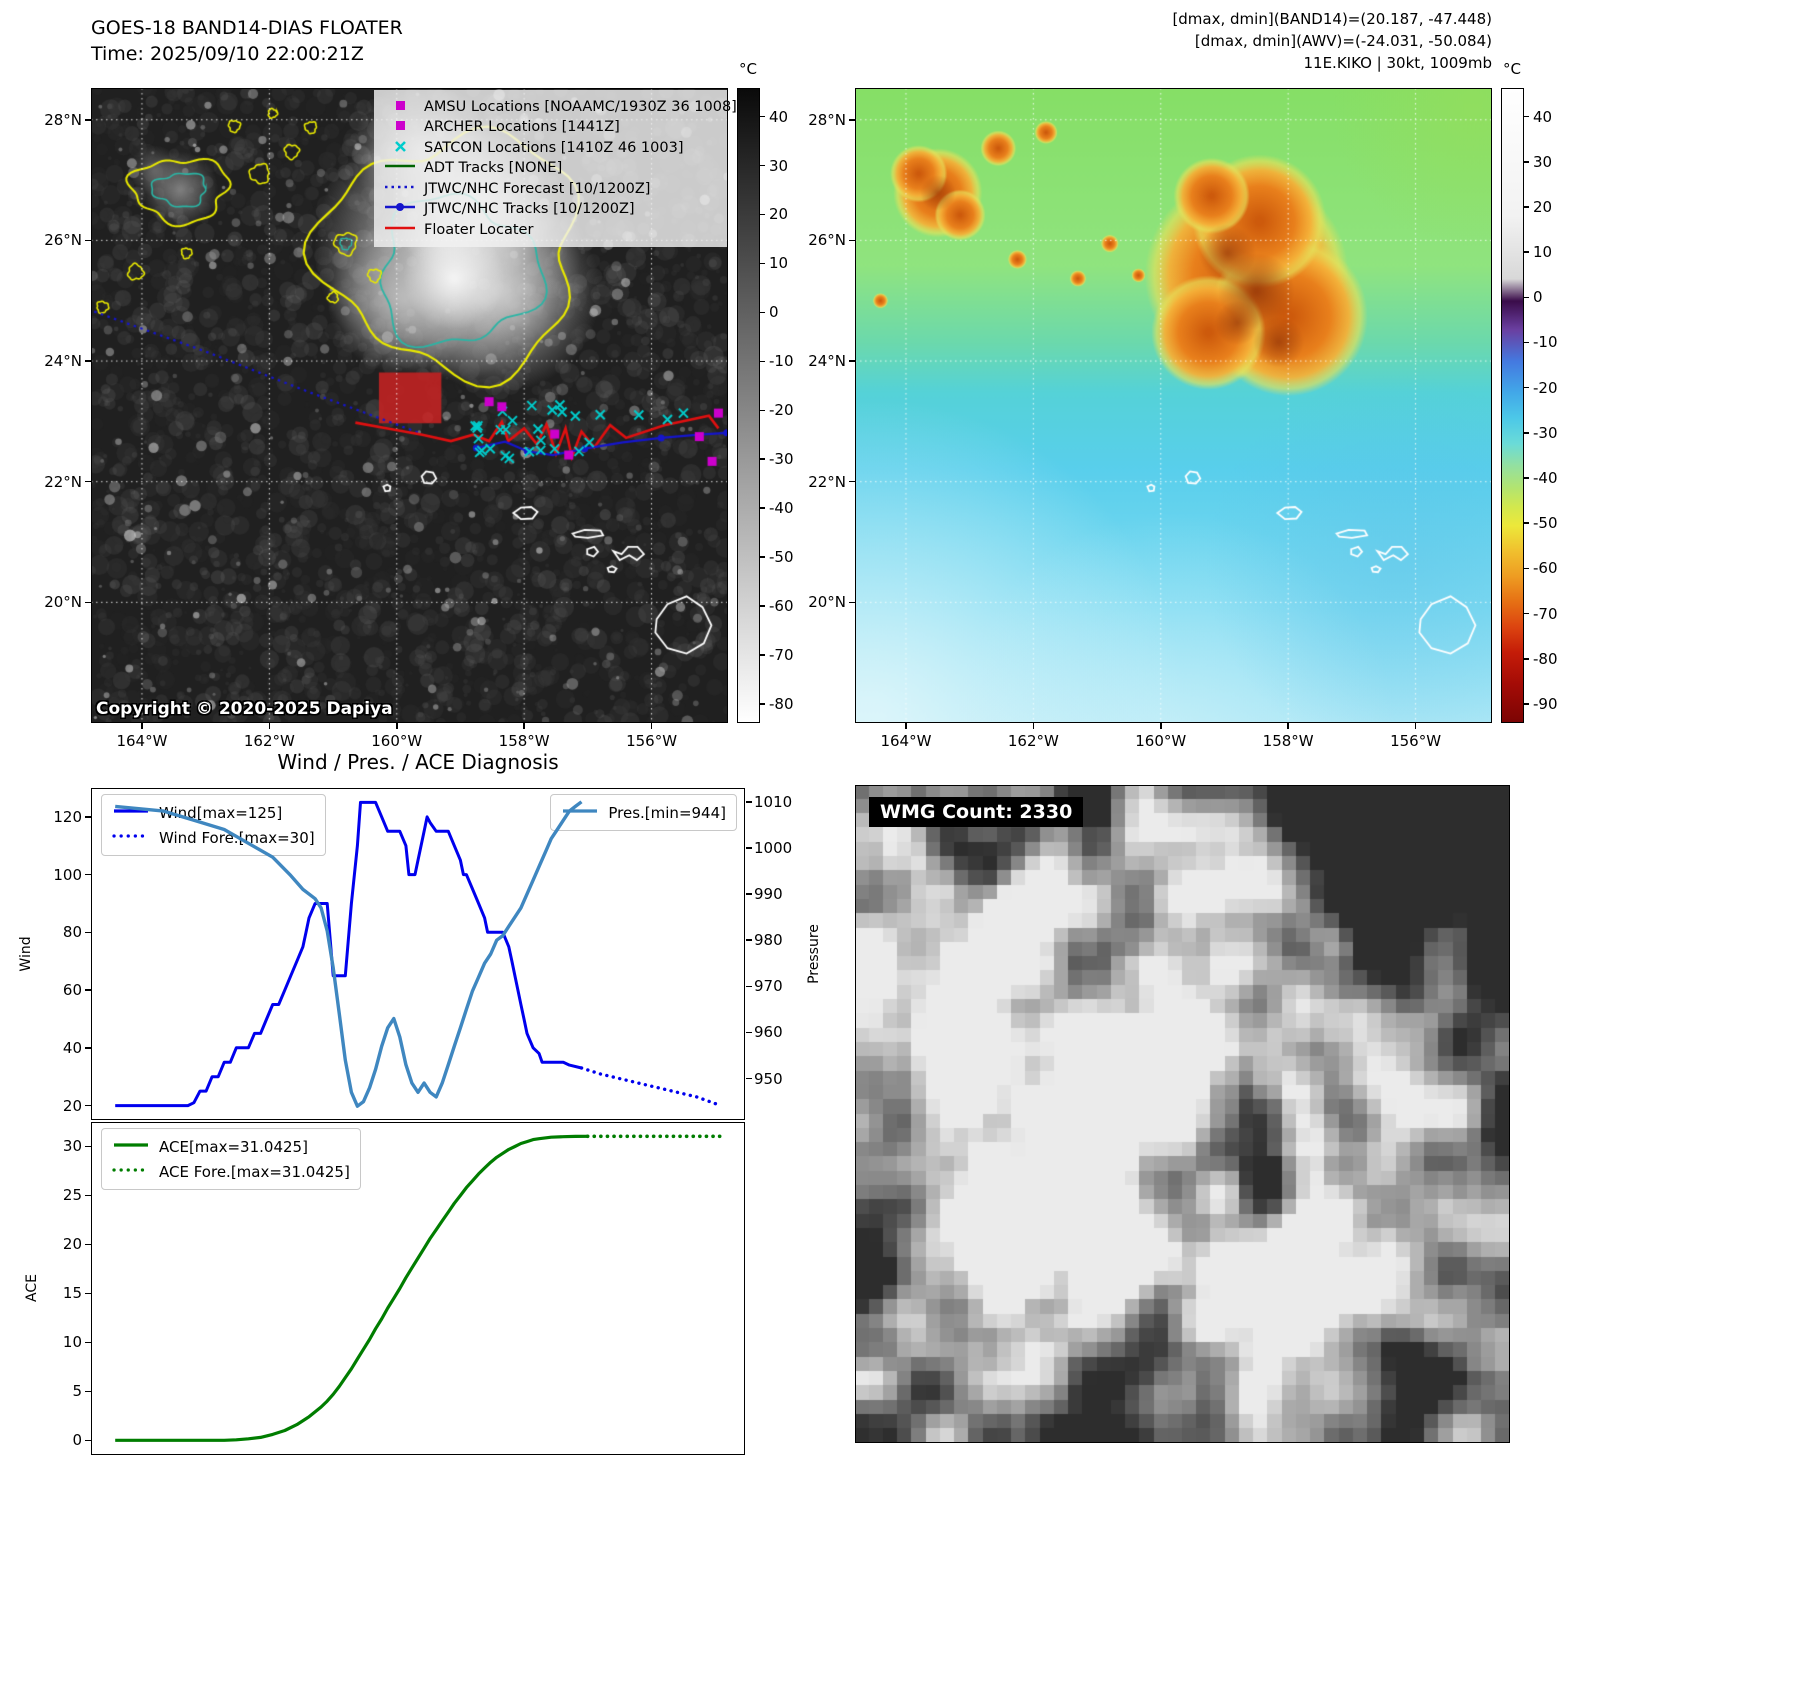  What do you see at coordinates (244, 709) in the screenshot?
I see `band14-copyright: Copyright © 2020-2025 Dapiya` at bounding box center [244, 709].